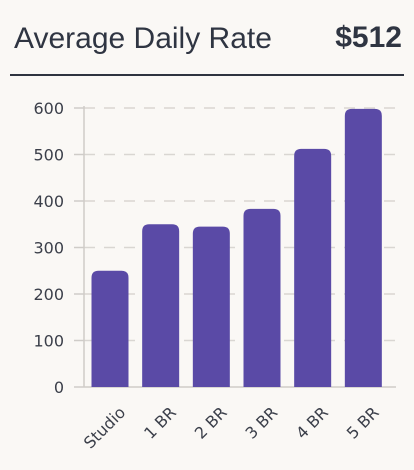 Image resolution: width=414 pixels, height=470 pixels. I want to click on y-tick-label: 400, so click(48, 201).